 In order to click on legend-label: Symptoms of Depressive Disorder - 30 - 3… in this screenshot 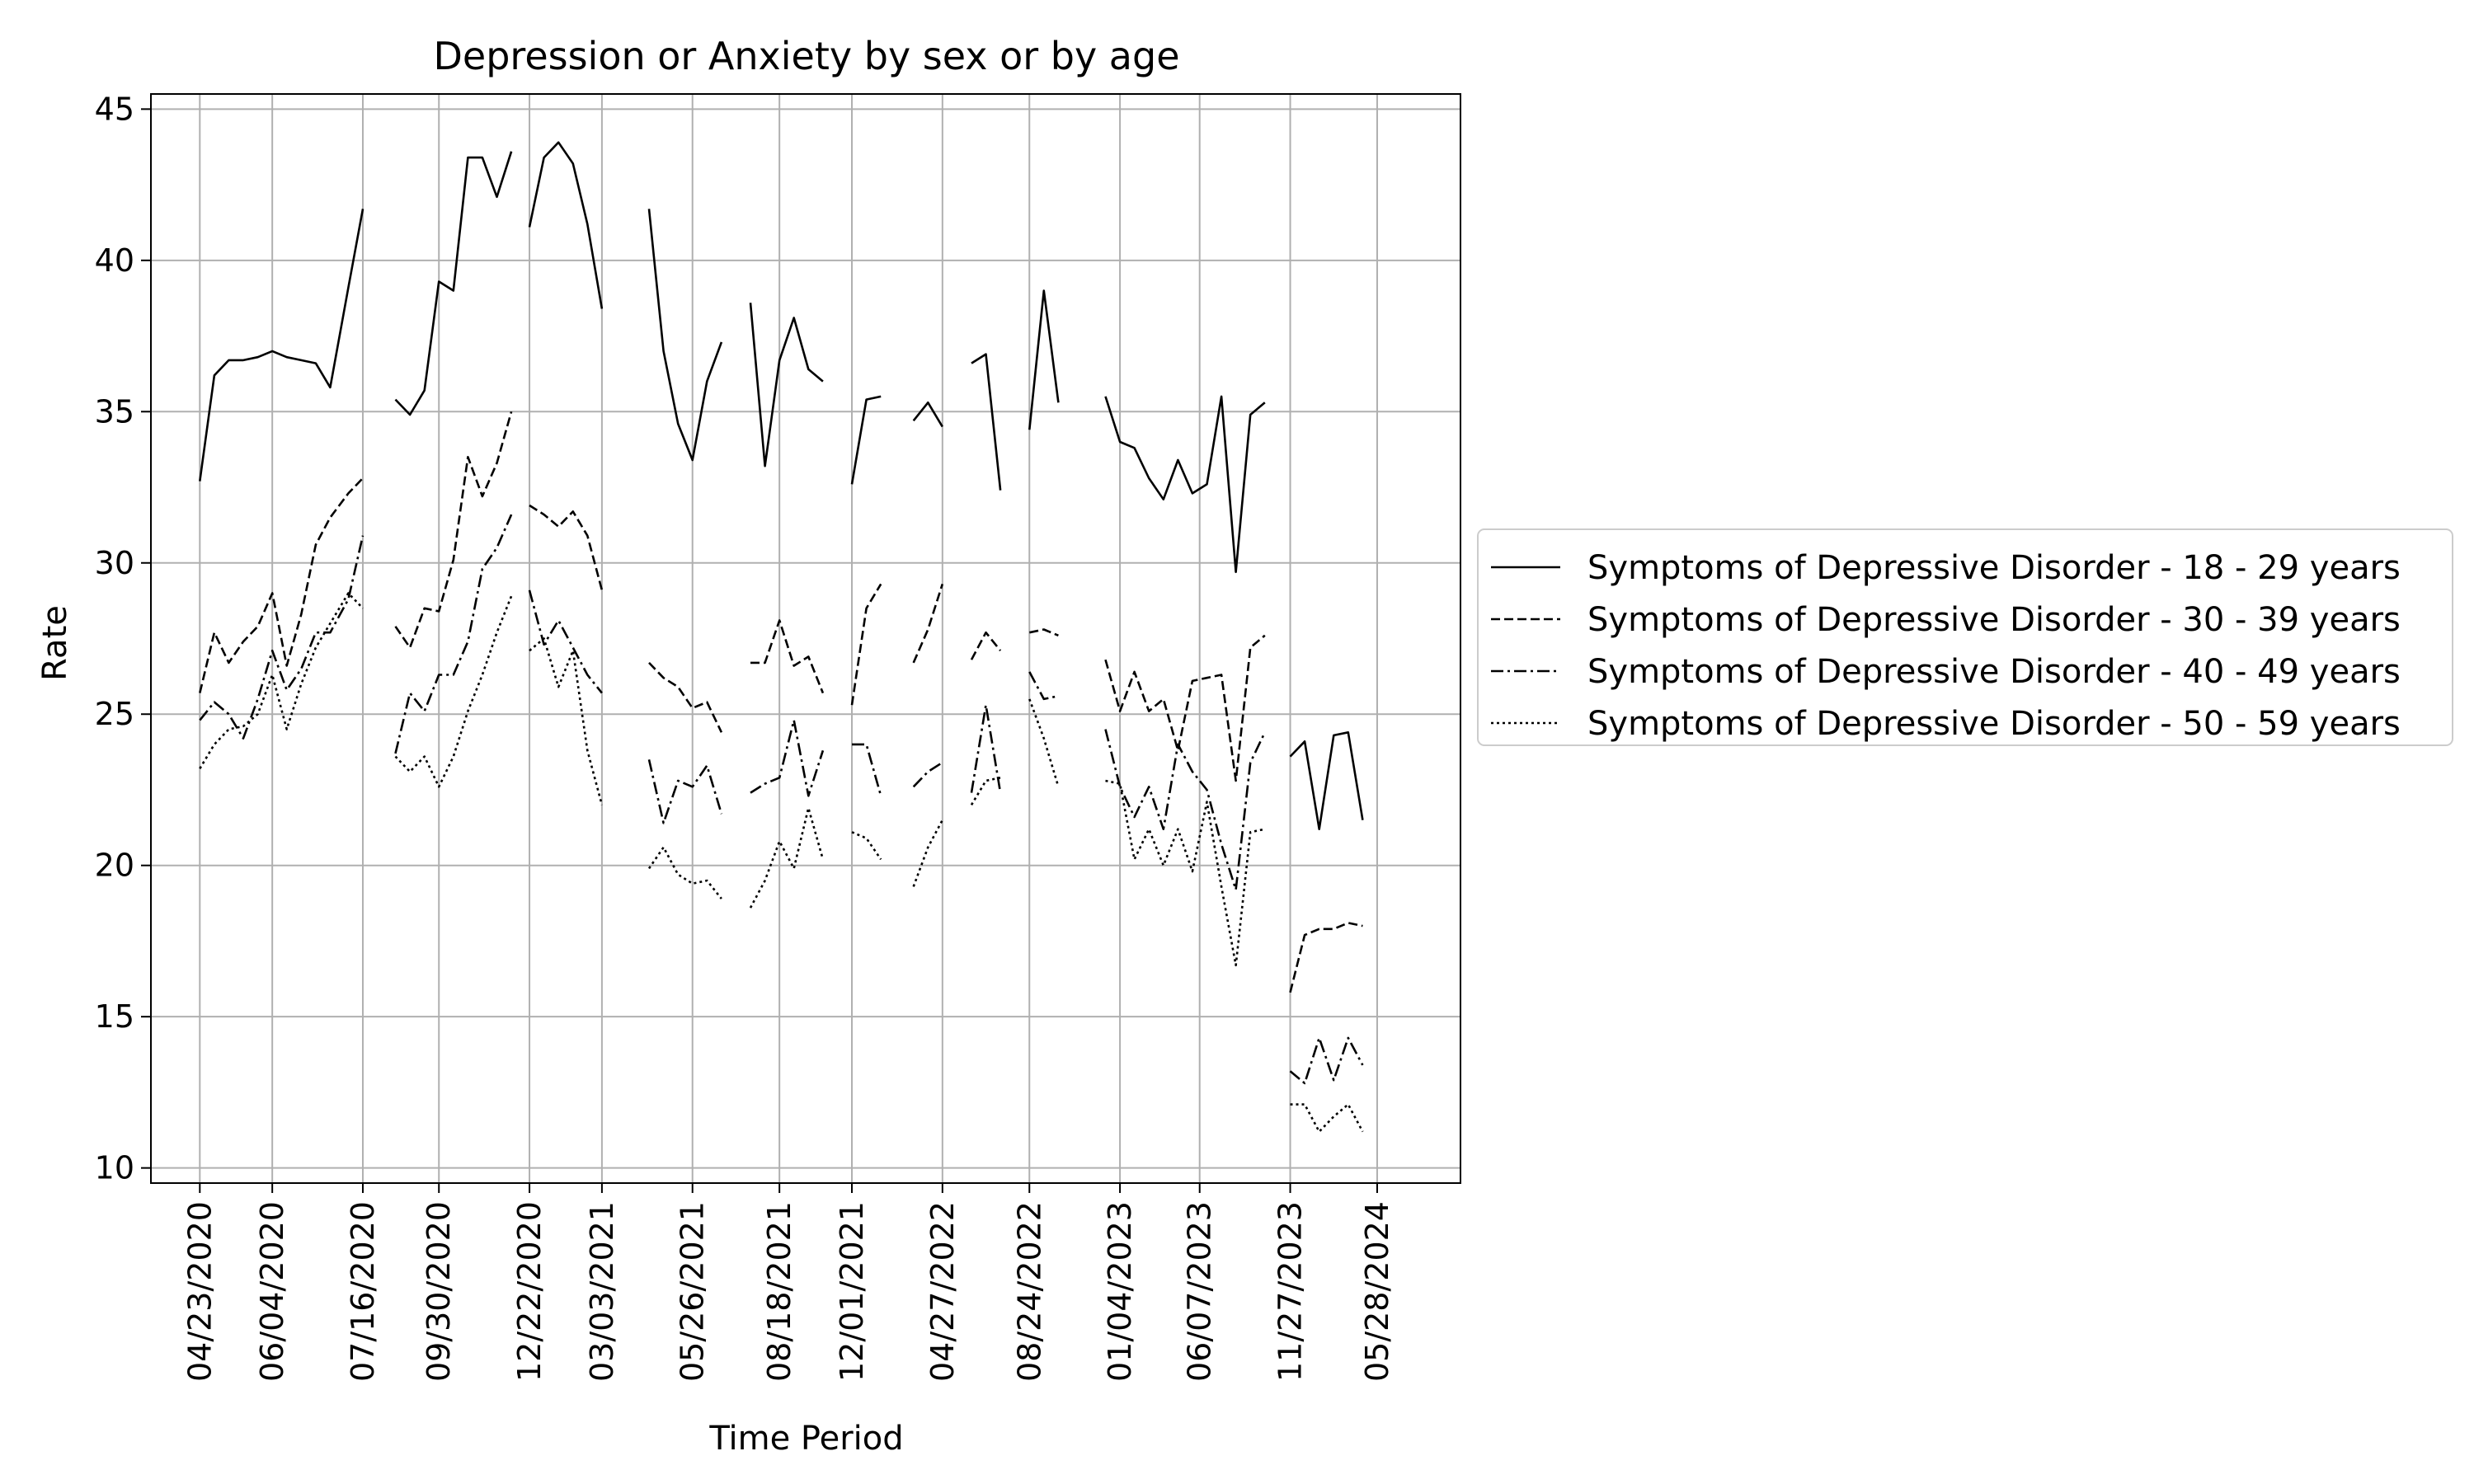, I will do `click(1994, 620)`.